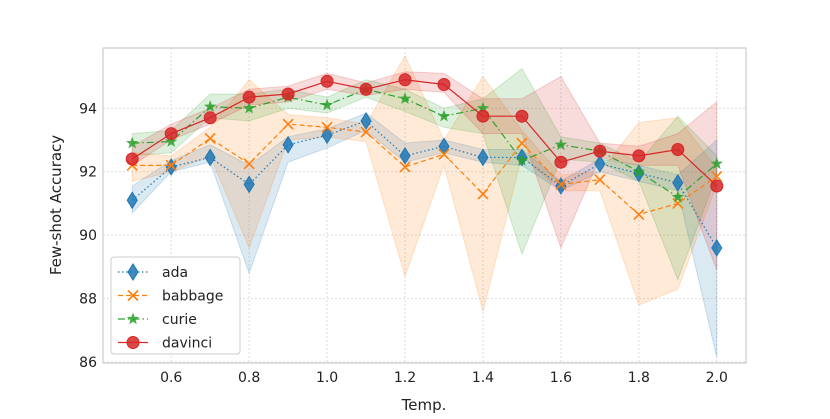  Describe the element at coordinates (561, 378) in the screenshot. I see `x-tick-label: 1.6` at that location.